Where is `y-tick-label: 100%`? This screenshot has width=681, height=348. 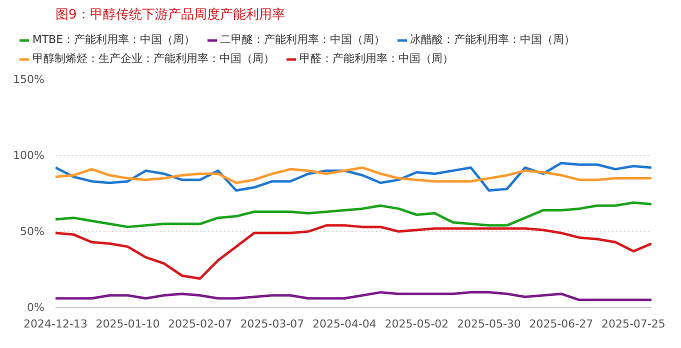 y-tick-label: 100% is located at coordinates (29, 155).